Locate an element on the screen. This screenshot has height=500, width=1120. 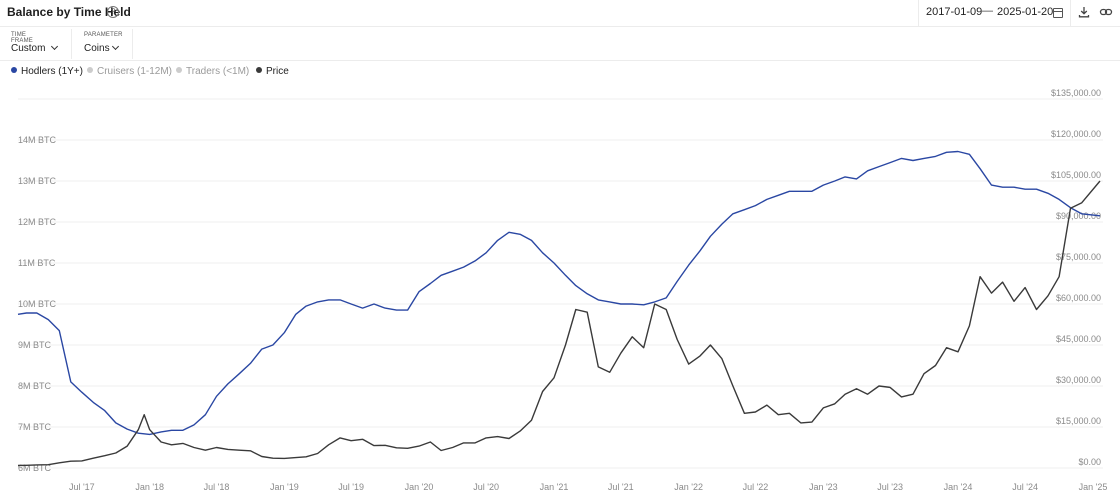
y-right-tick-label: $30,000.00 is located at coordinates (1078, 380).